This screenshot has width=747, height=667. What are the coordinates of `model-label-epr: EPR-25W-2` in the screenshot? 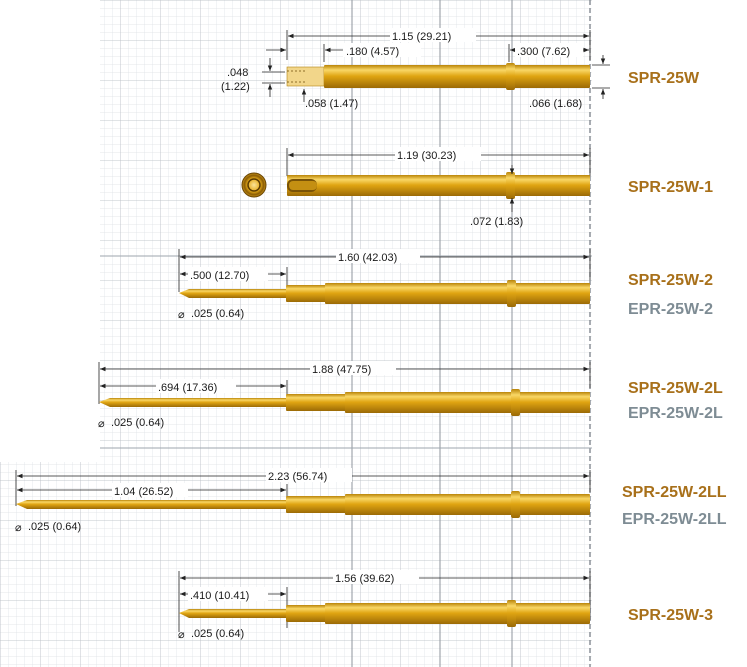 It's located at (670, 309).